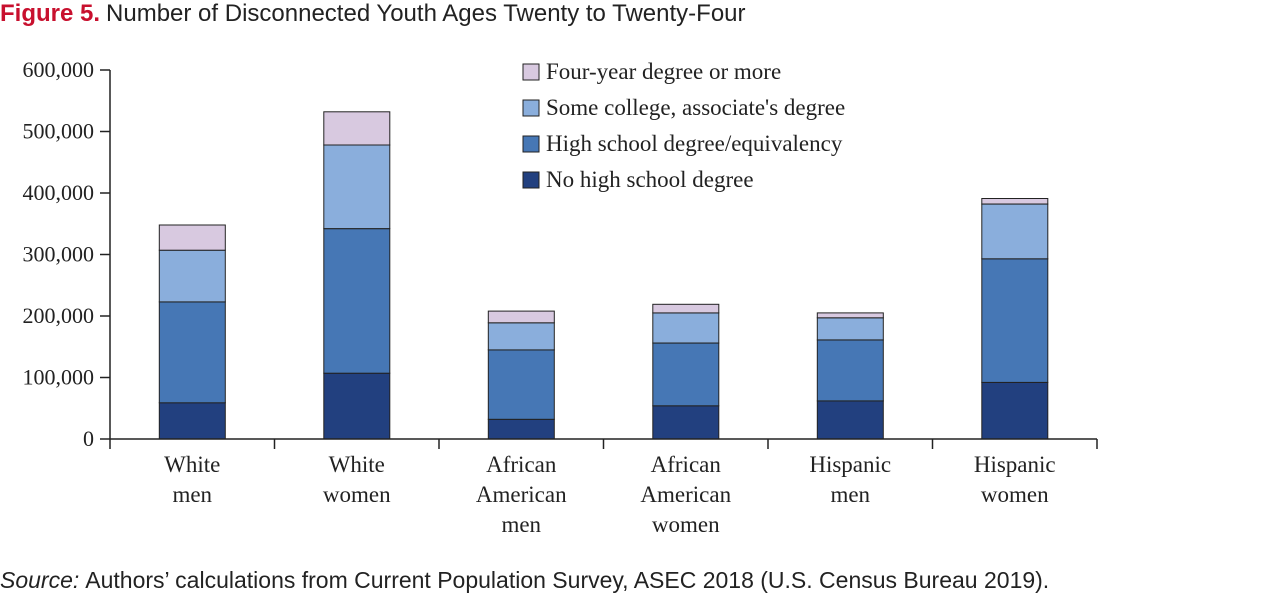  I want to click on legend-label-some-college: Some college, associate's degree, so click(695, 107).